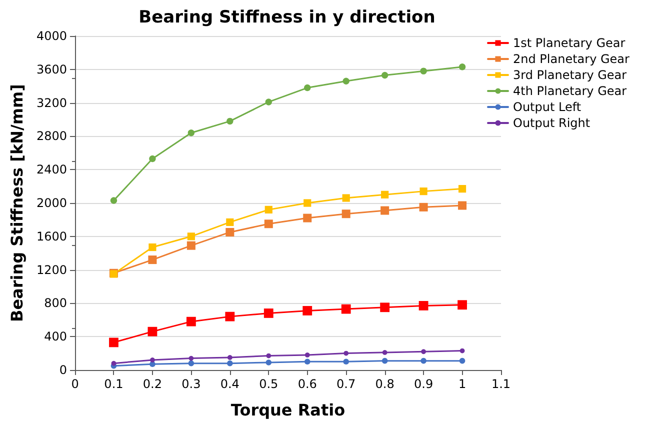 Image resolution: width=651 pixels, height=425 pixels. I want to click on x-axis-title: Torque Ratio, so click(288, 410).